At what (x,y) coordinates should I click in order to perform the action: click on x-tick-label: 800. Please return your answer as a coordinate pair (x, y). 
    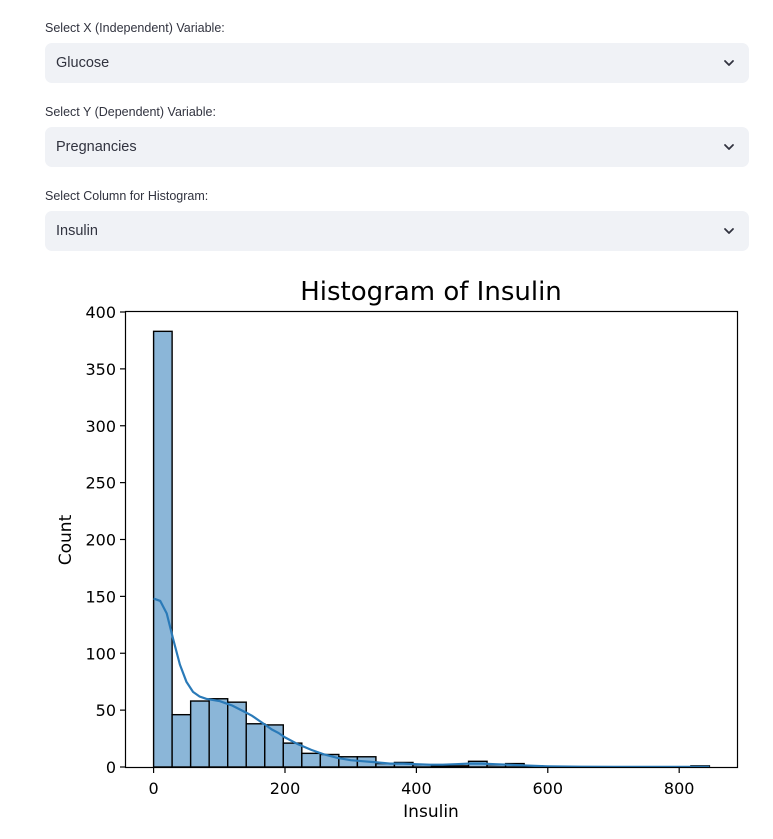
    Looking at the image, I should click on (679, 788).